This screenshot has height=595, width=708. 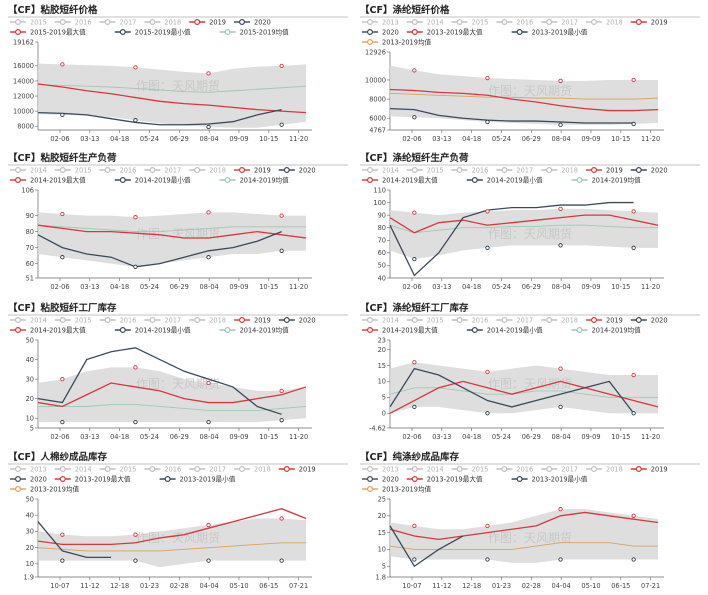 I want to click on x-tick-label: 06-15, so click(x=268, y=586).